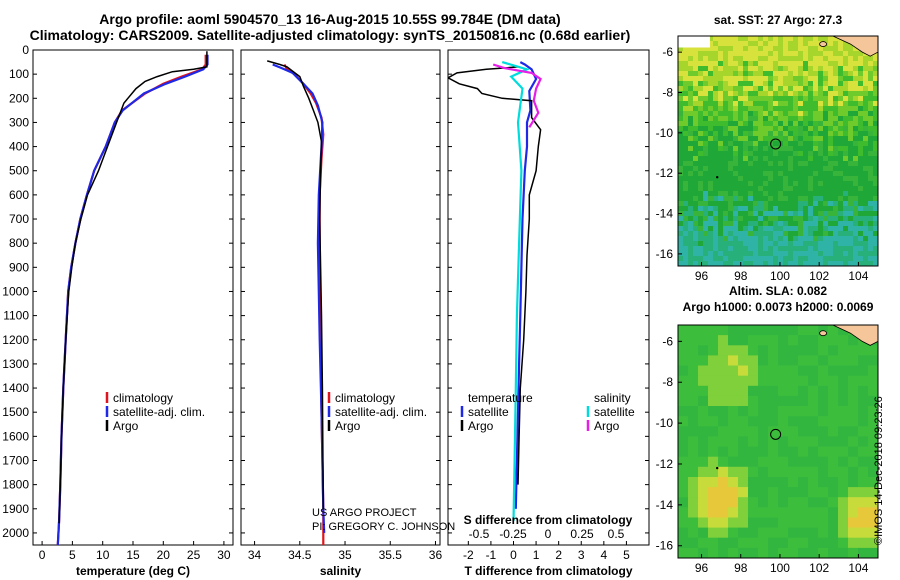 The height and width of the screenshot is (580, 900). Describe the element at coordinates (778, 151) in the screenshot. I see `map-frame` at that location.